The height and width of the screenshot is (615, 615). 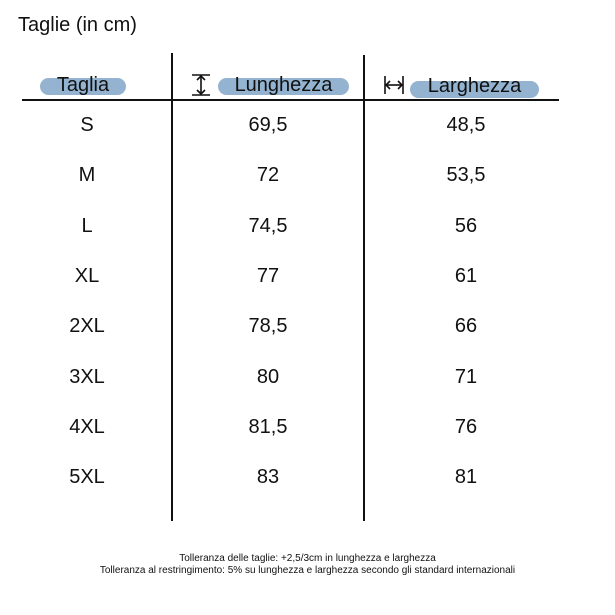 I want to click on header-width: Larghezza, so click(x=474, y=86).